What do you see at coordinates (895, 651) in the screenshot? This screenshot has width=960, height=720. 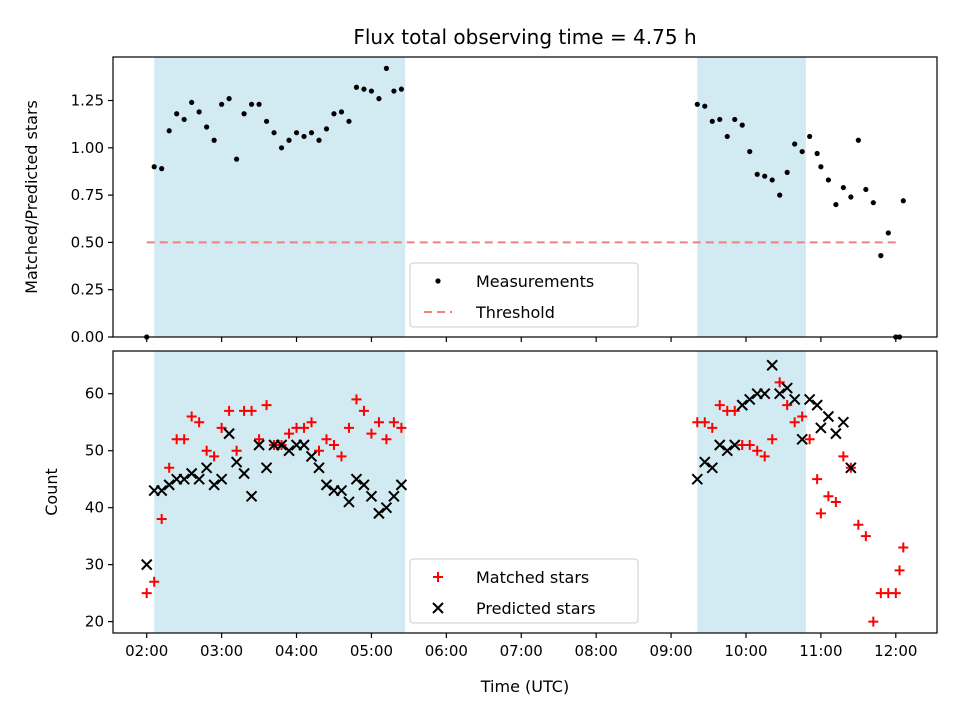 I see `x-tick-label: 12:00` at bounding box center [895, 651].